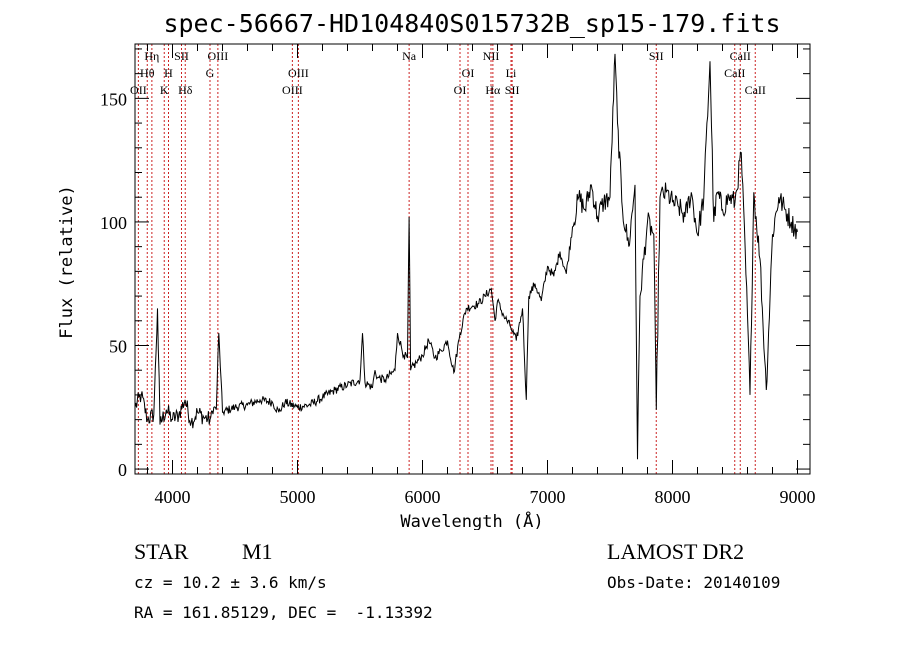 Image resolution: width=900 pixels, height=649 pixels. Describe the element at coordinates (185, 90) in the screenshot. I see `spectral-line-label: Hδ` at that location.